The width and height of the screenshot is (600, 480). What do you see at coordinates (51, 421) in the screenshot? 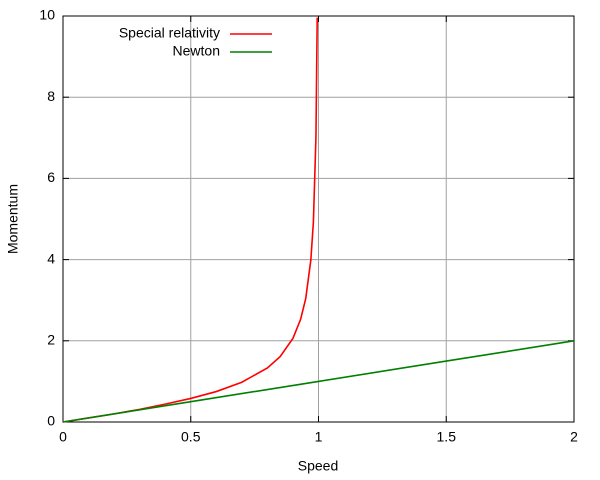
I see `y-tick-label: 0` at bounding box center [51, 421].